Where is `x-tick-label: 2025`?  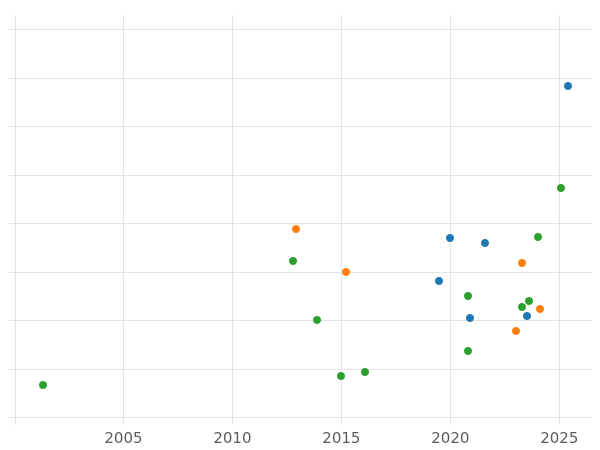 x-tick-label: 2025 is located at coordinates (559, 438).